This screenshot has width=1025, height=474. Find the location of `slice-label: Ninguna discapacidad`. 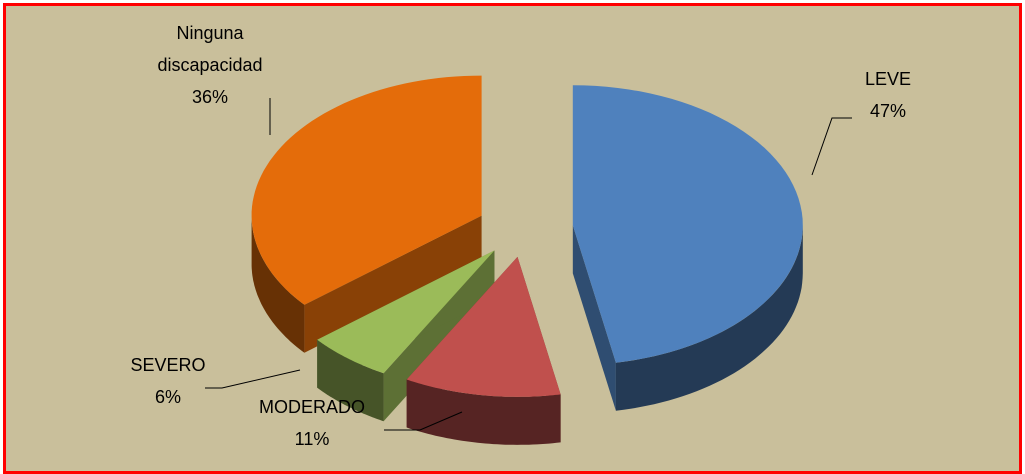

slice-label: Ninguna discapacidad is located at coordinates (210, 49).